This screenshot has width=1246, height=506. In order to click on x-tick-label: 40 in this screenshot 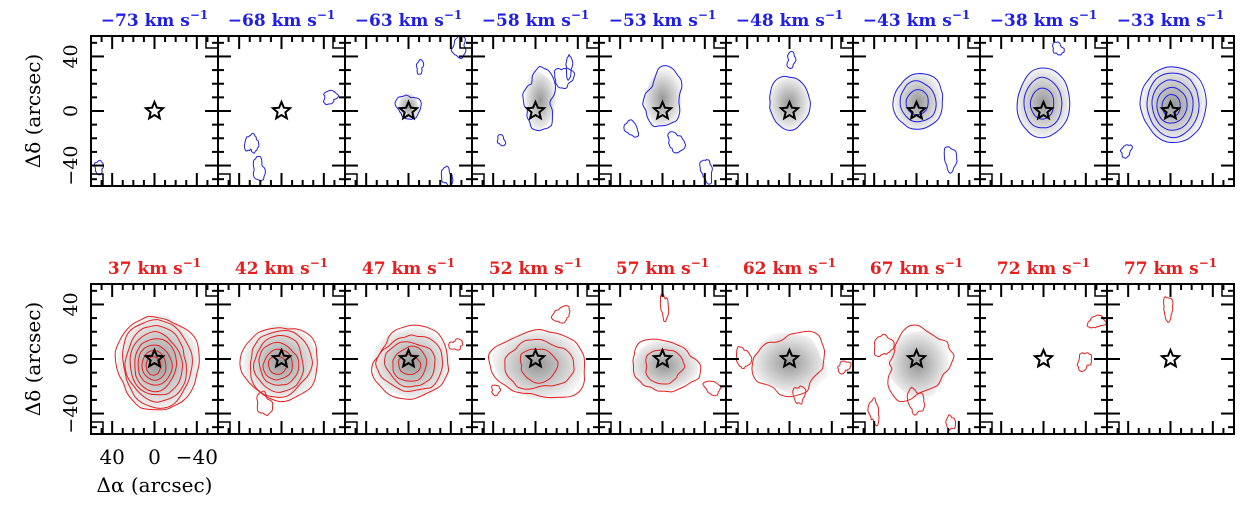, I will do `click(111, 457)`.